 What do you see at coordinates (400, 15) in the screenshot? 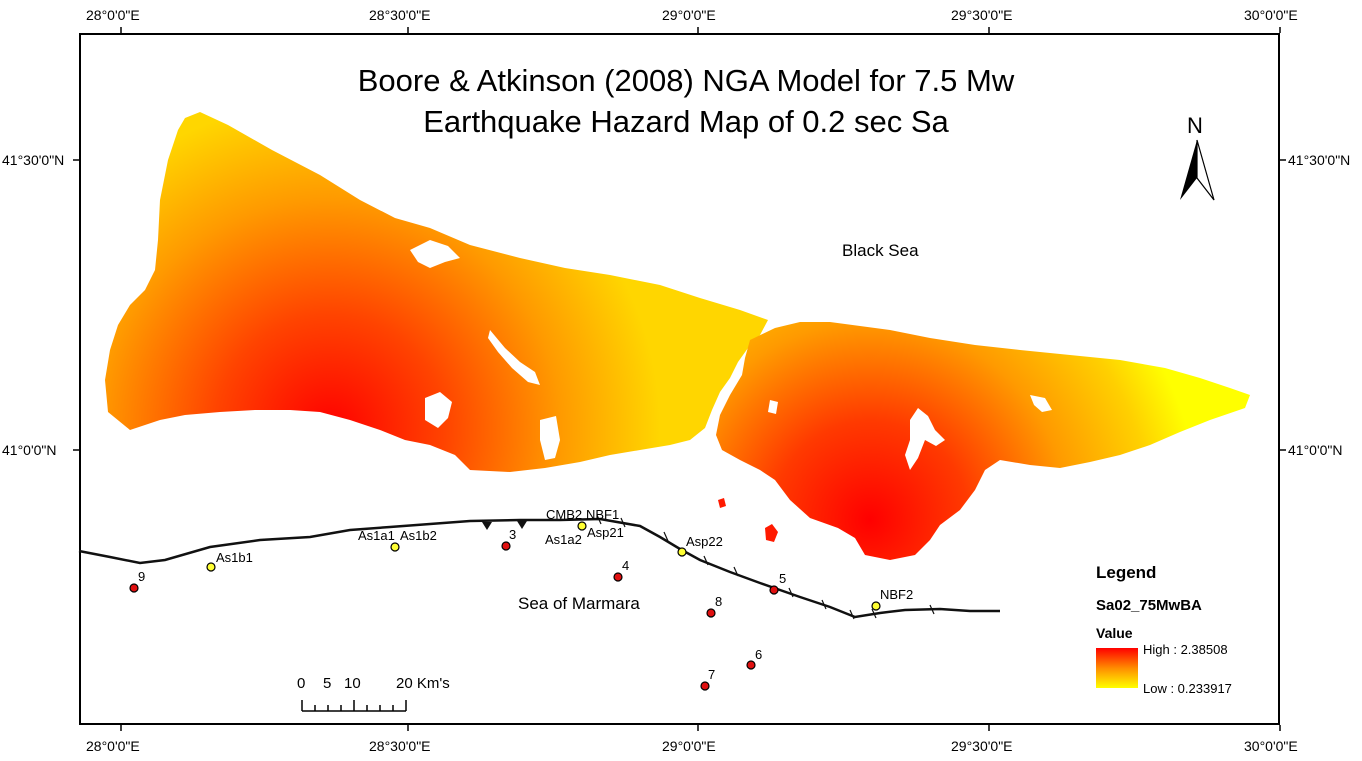
I see `lon-label-28-30: 28°30'0"E` at bounding box center [400, 15].